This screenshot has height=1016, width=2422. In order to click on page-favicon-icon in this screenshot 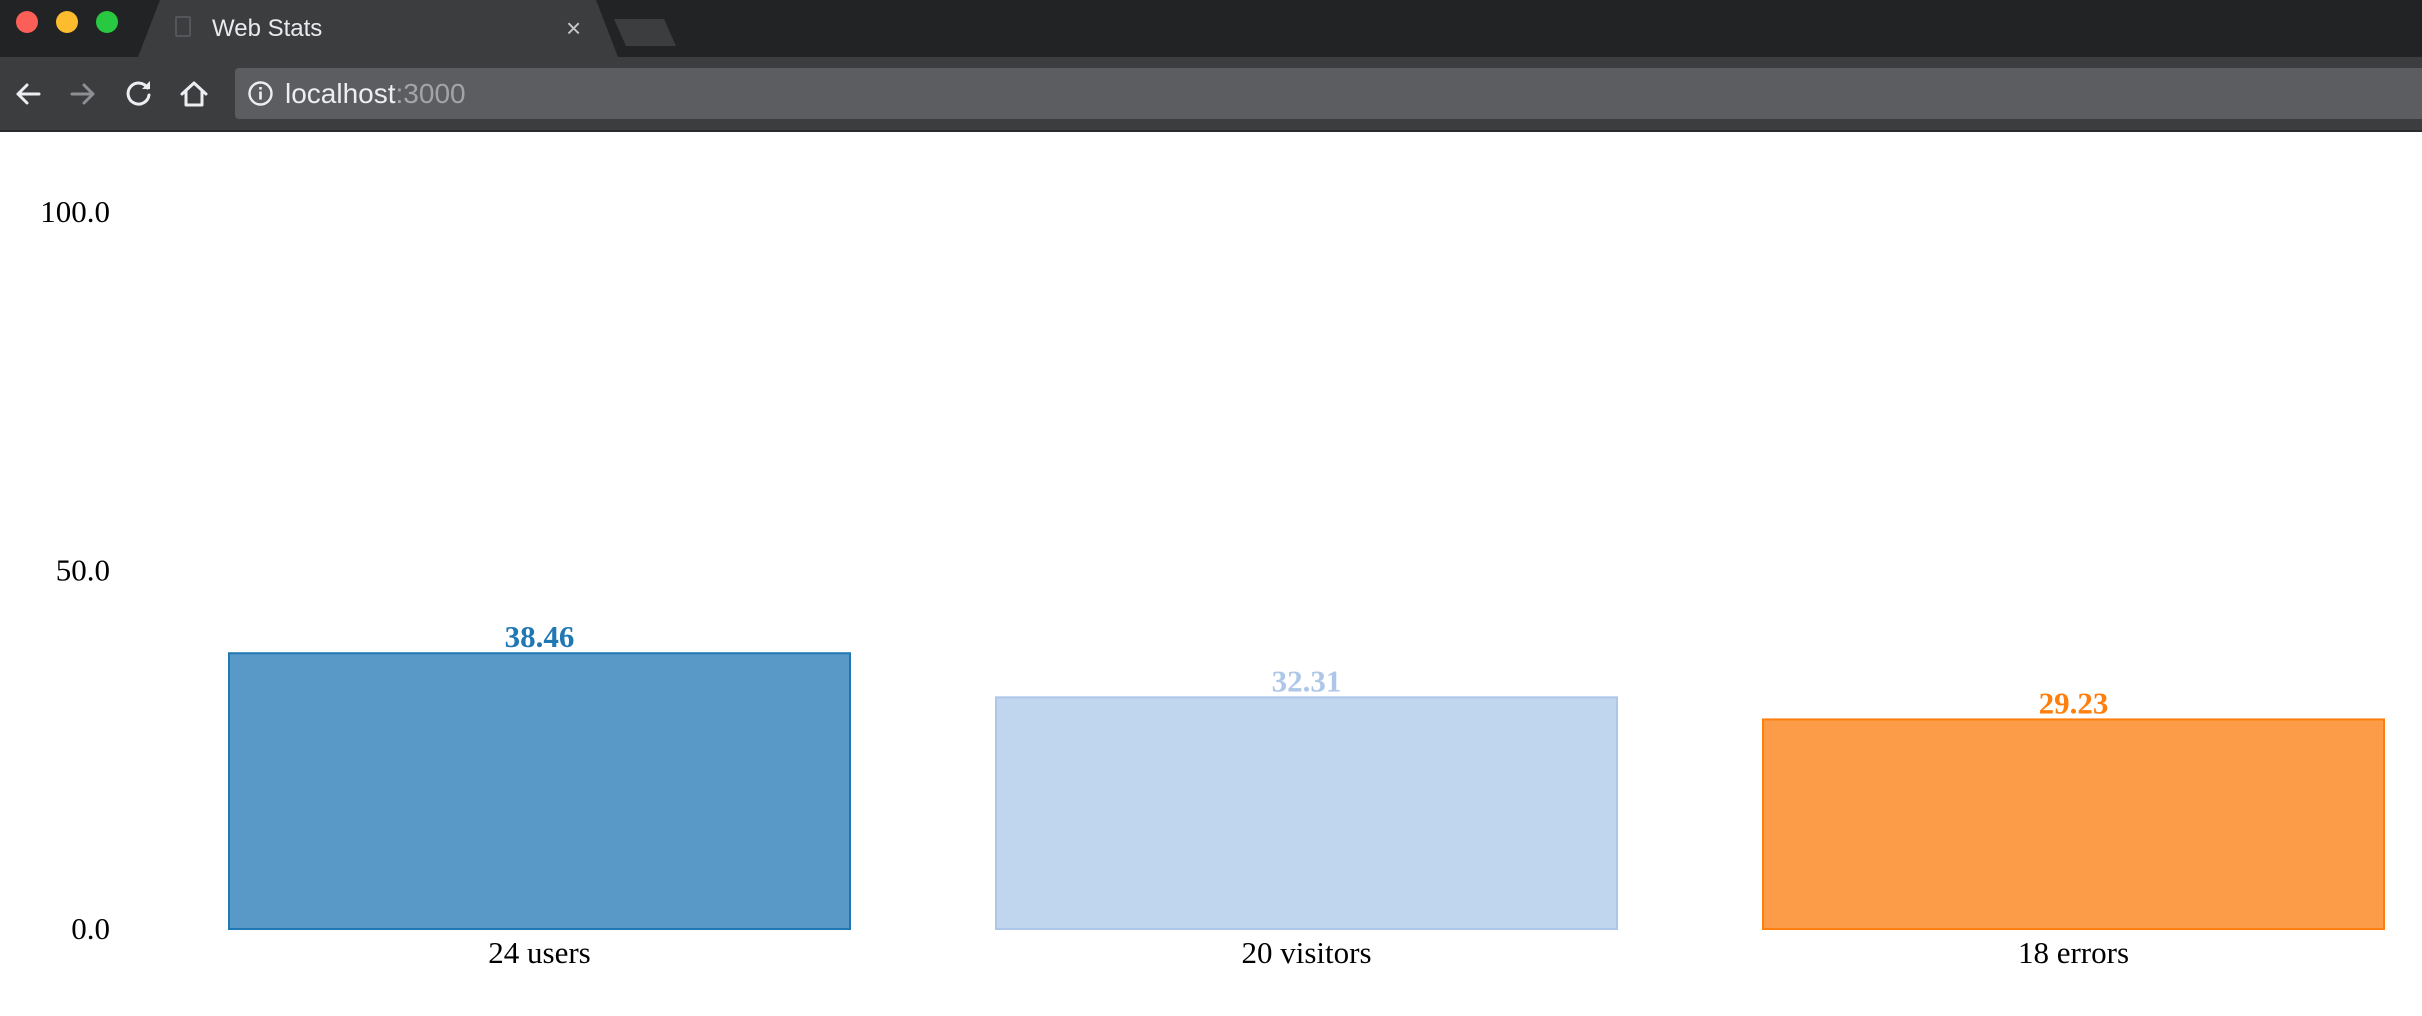, I will do `click(183, 26)`.